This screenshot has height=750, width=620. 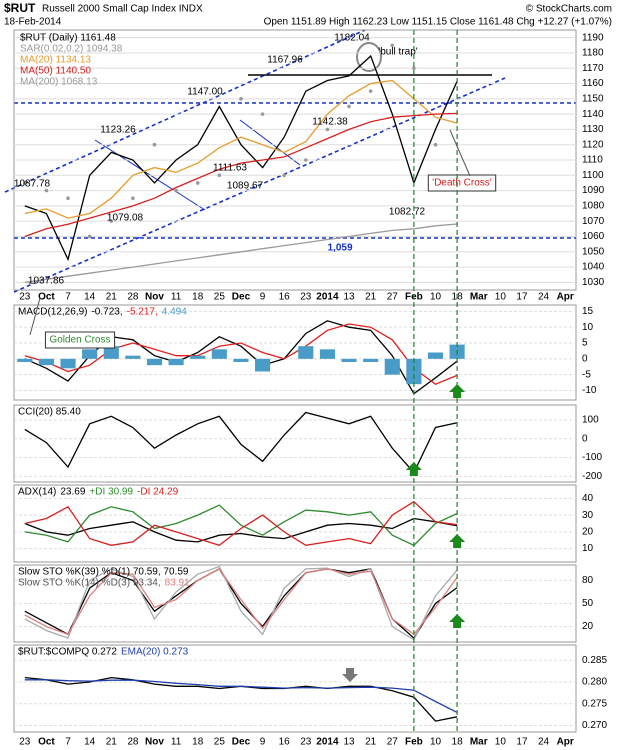 What do you see at coordinates (205, 92) in the screenshot?
I see `annotation: 1147.00` at bounding box center [205, 92].